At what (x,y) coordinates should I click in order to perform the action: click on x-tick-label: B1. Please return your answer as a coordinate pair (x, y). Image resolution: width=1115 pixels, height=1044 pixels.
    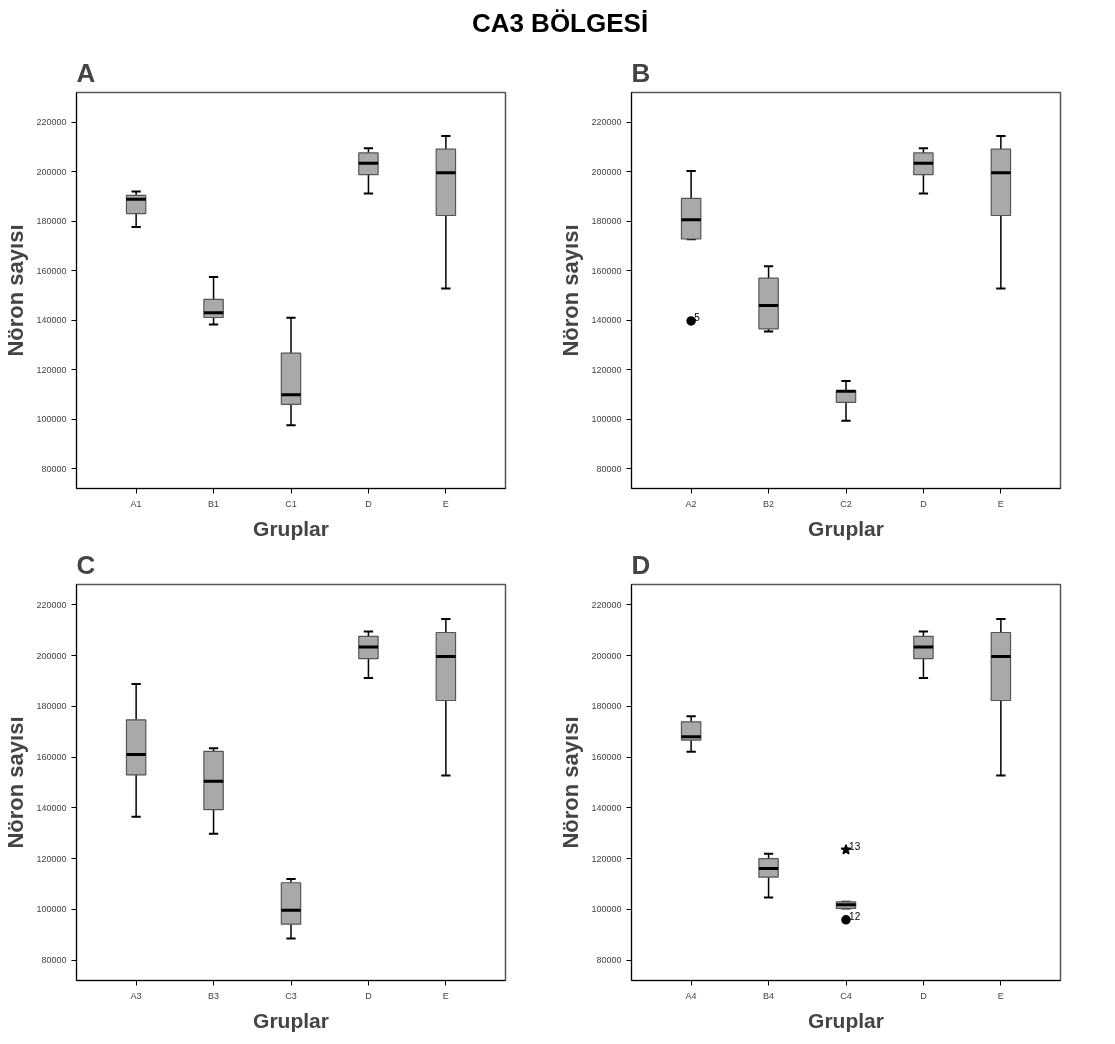
    Looking at the image, I should click on (214, 503).